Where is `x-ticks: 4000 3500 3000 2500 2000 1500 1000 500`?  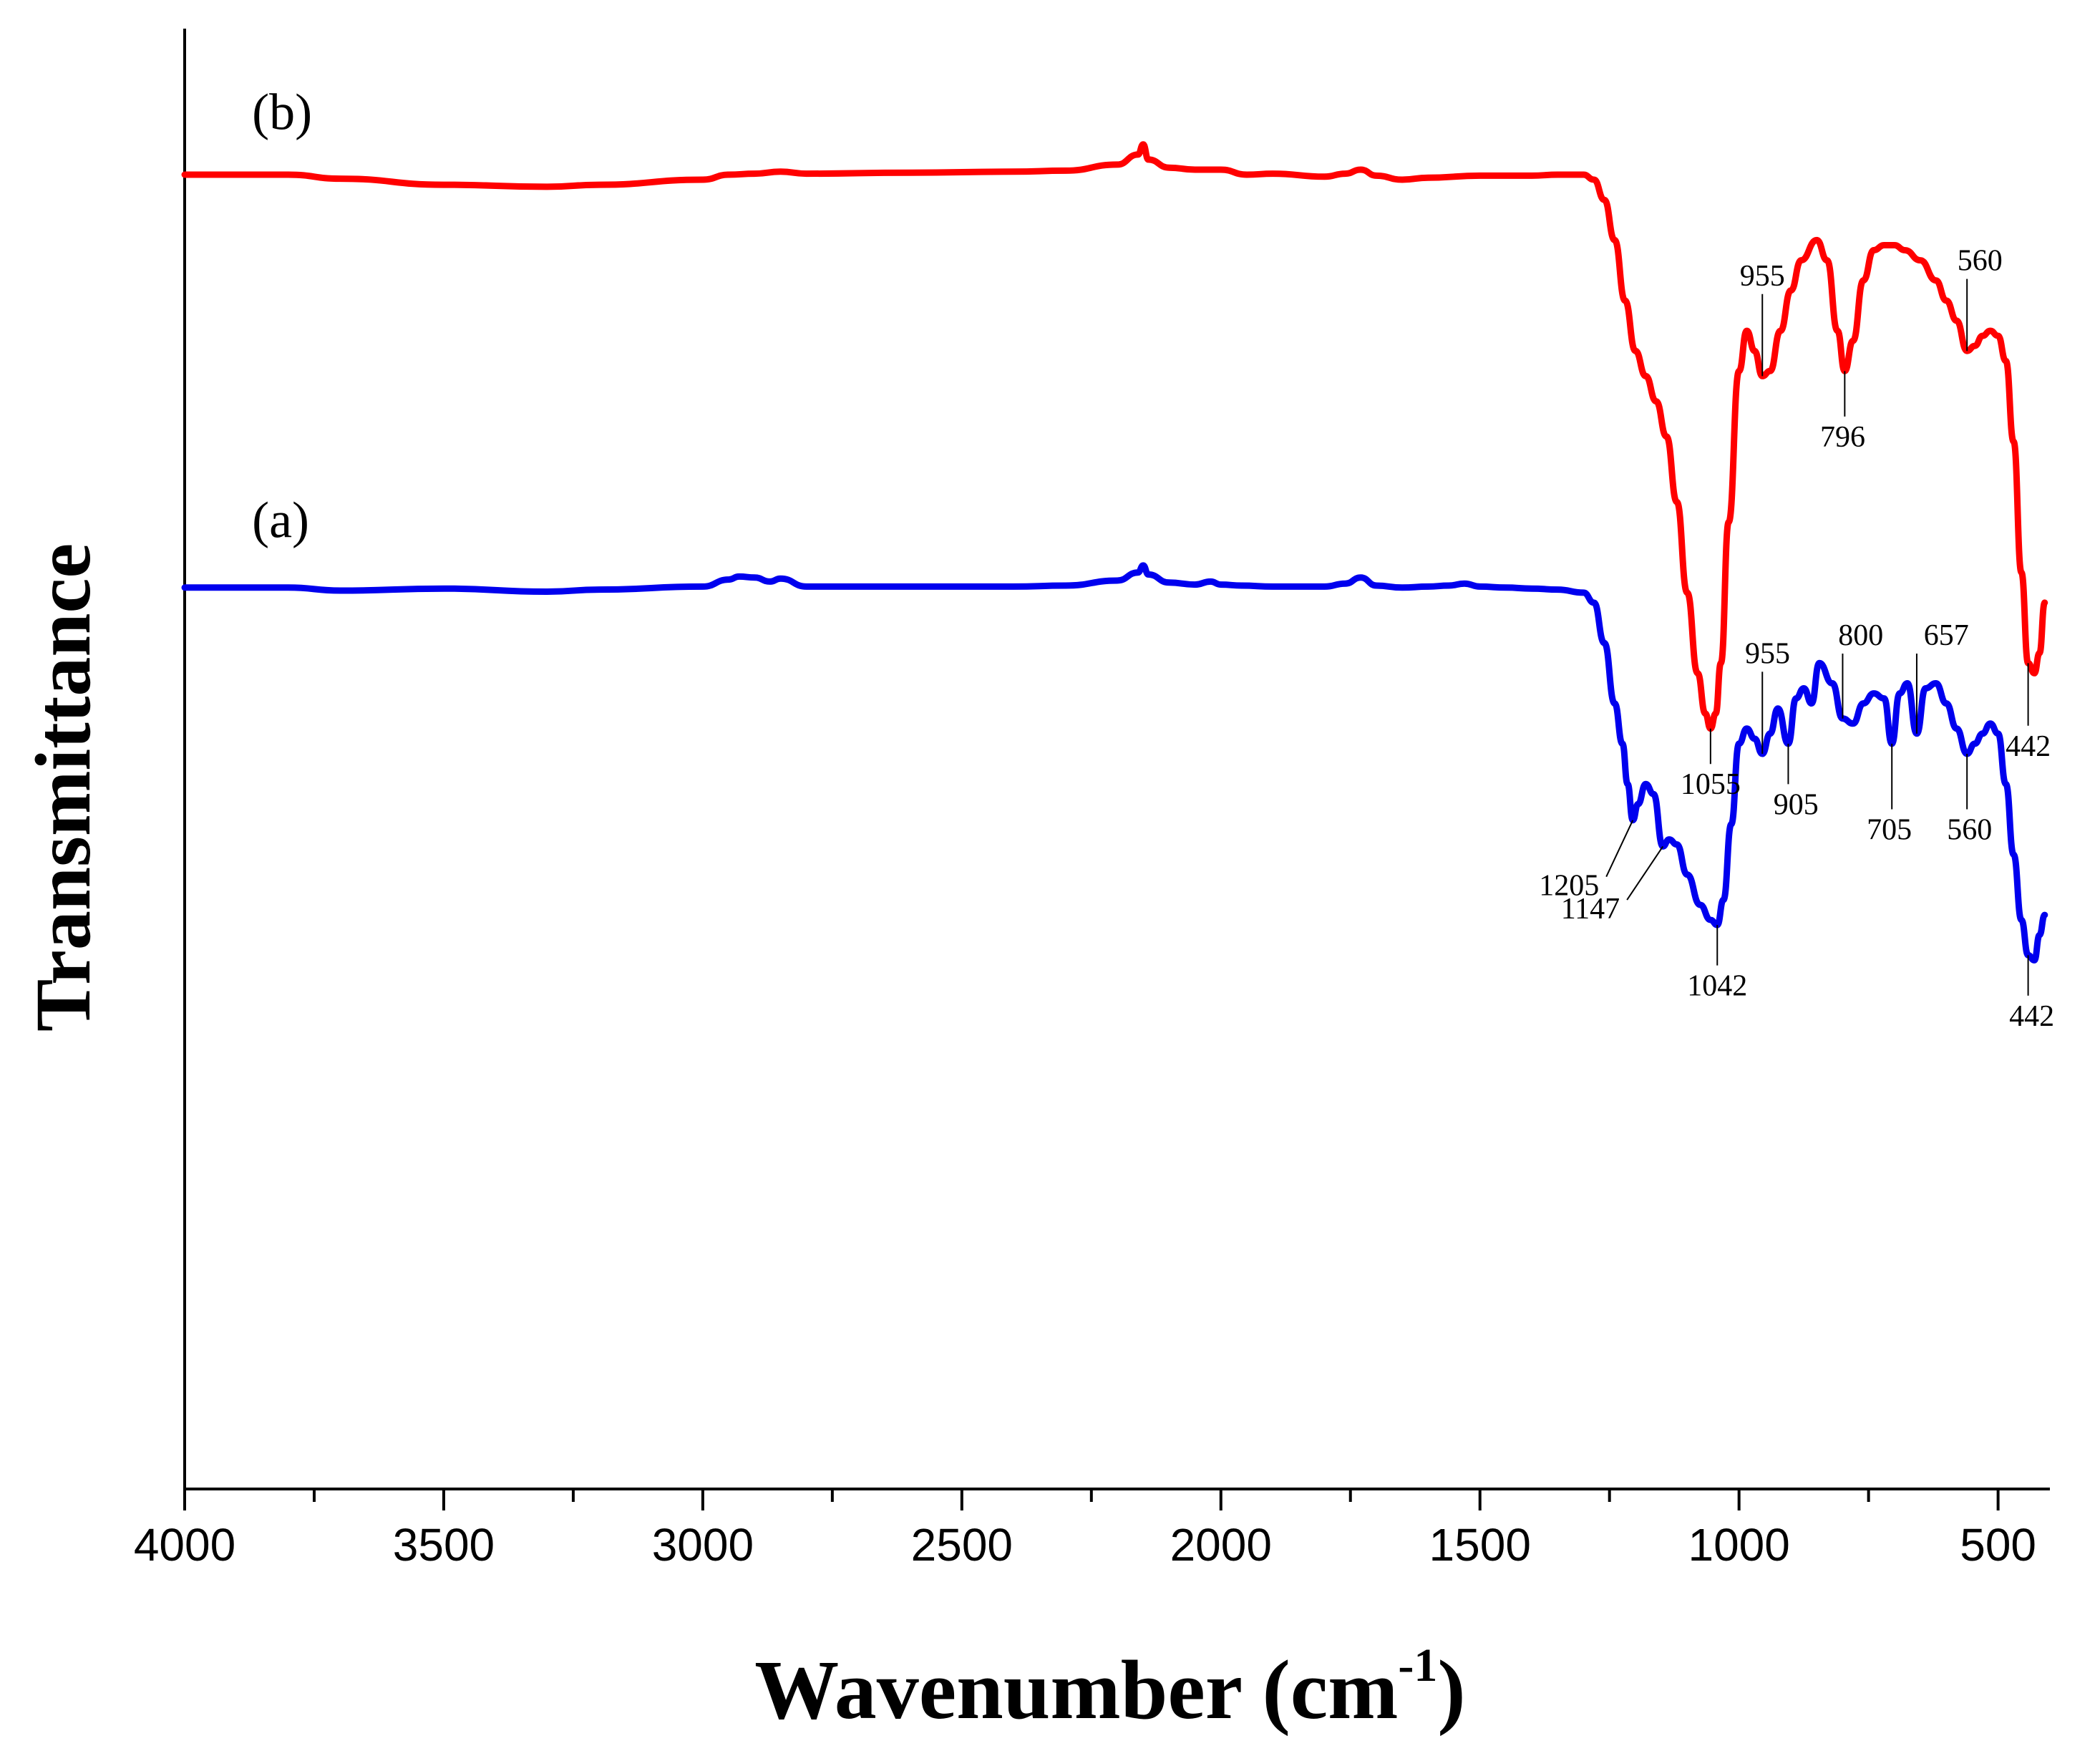 x-ticks: 4000 3500 3000 2500 2000 1500 1000 500 is located at coordinates (1085, 1530).